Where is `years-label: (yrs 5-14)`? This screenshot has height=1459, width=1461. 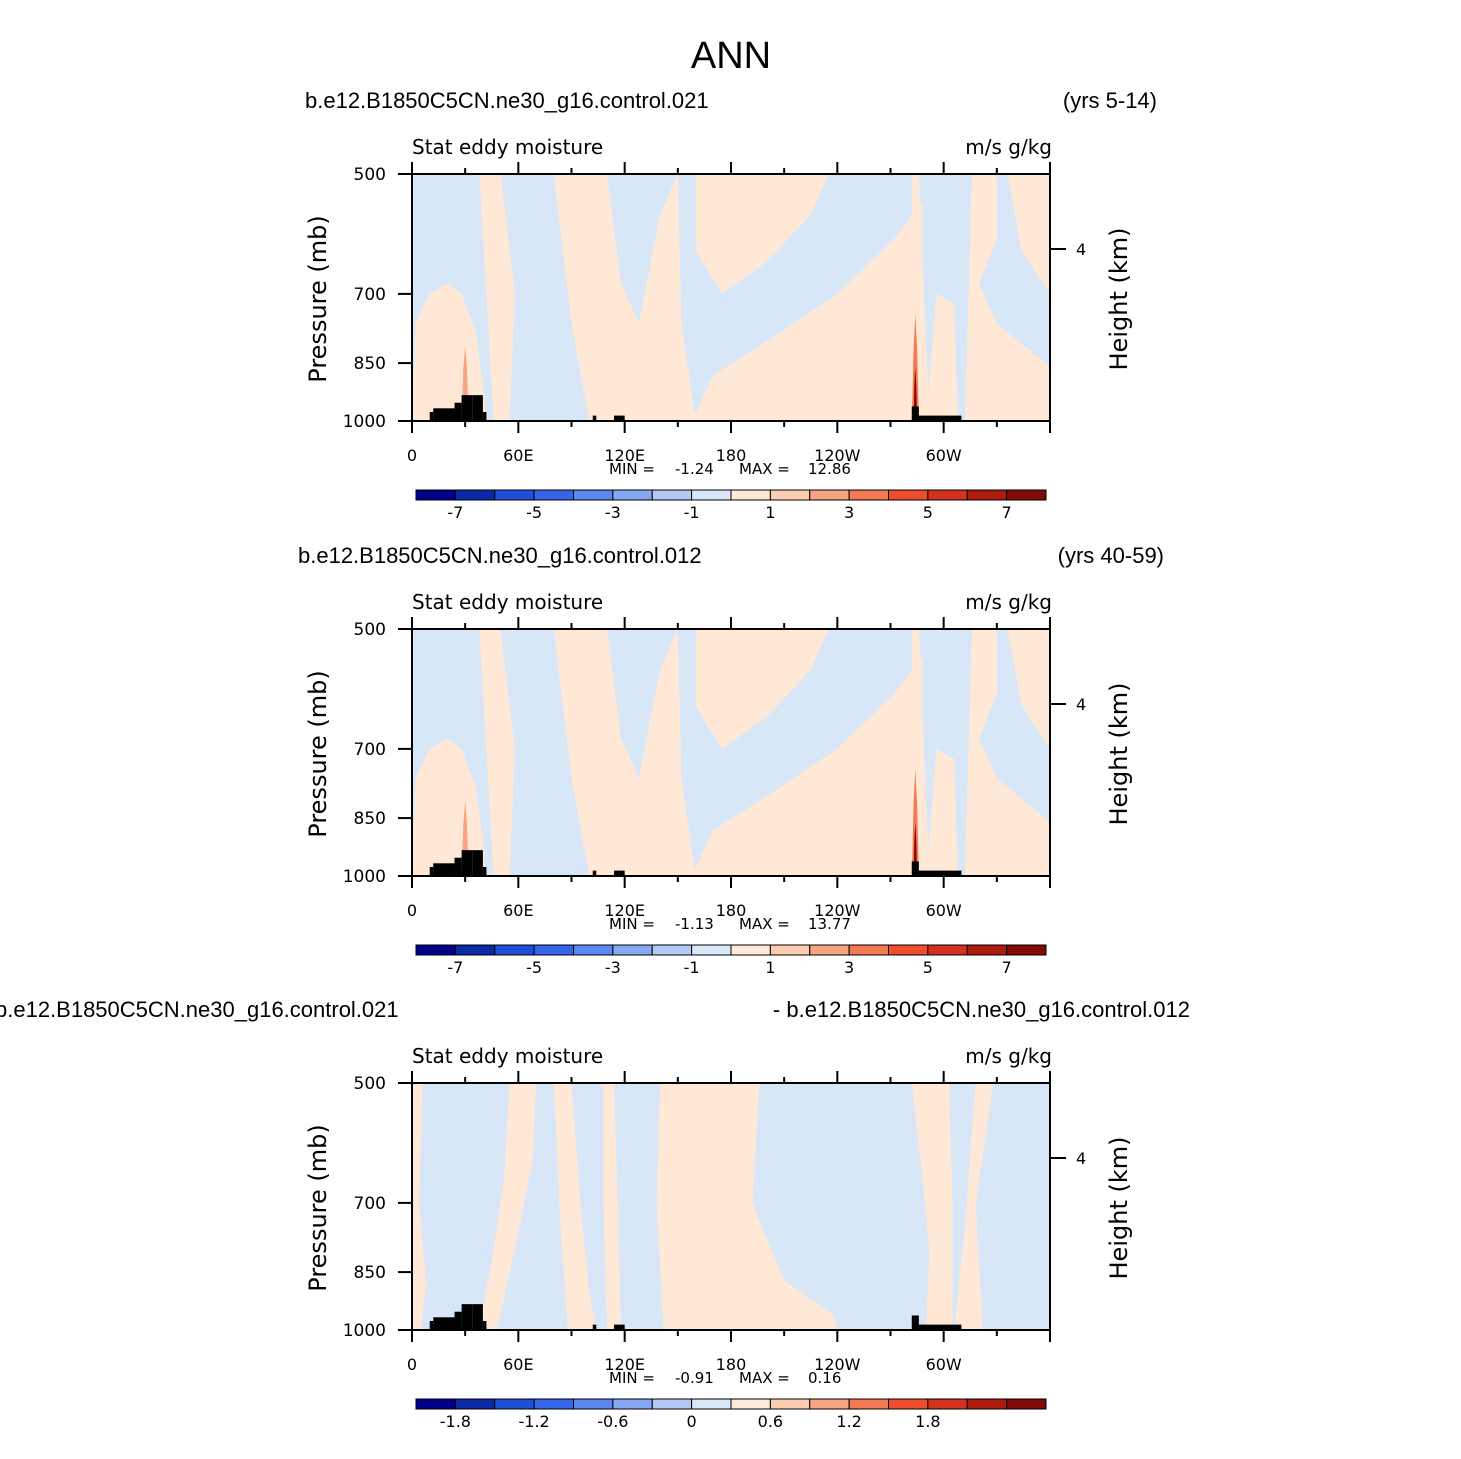 years-label: (yrs 5-14) is located at coordinates (1110, 100).